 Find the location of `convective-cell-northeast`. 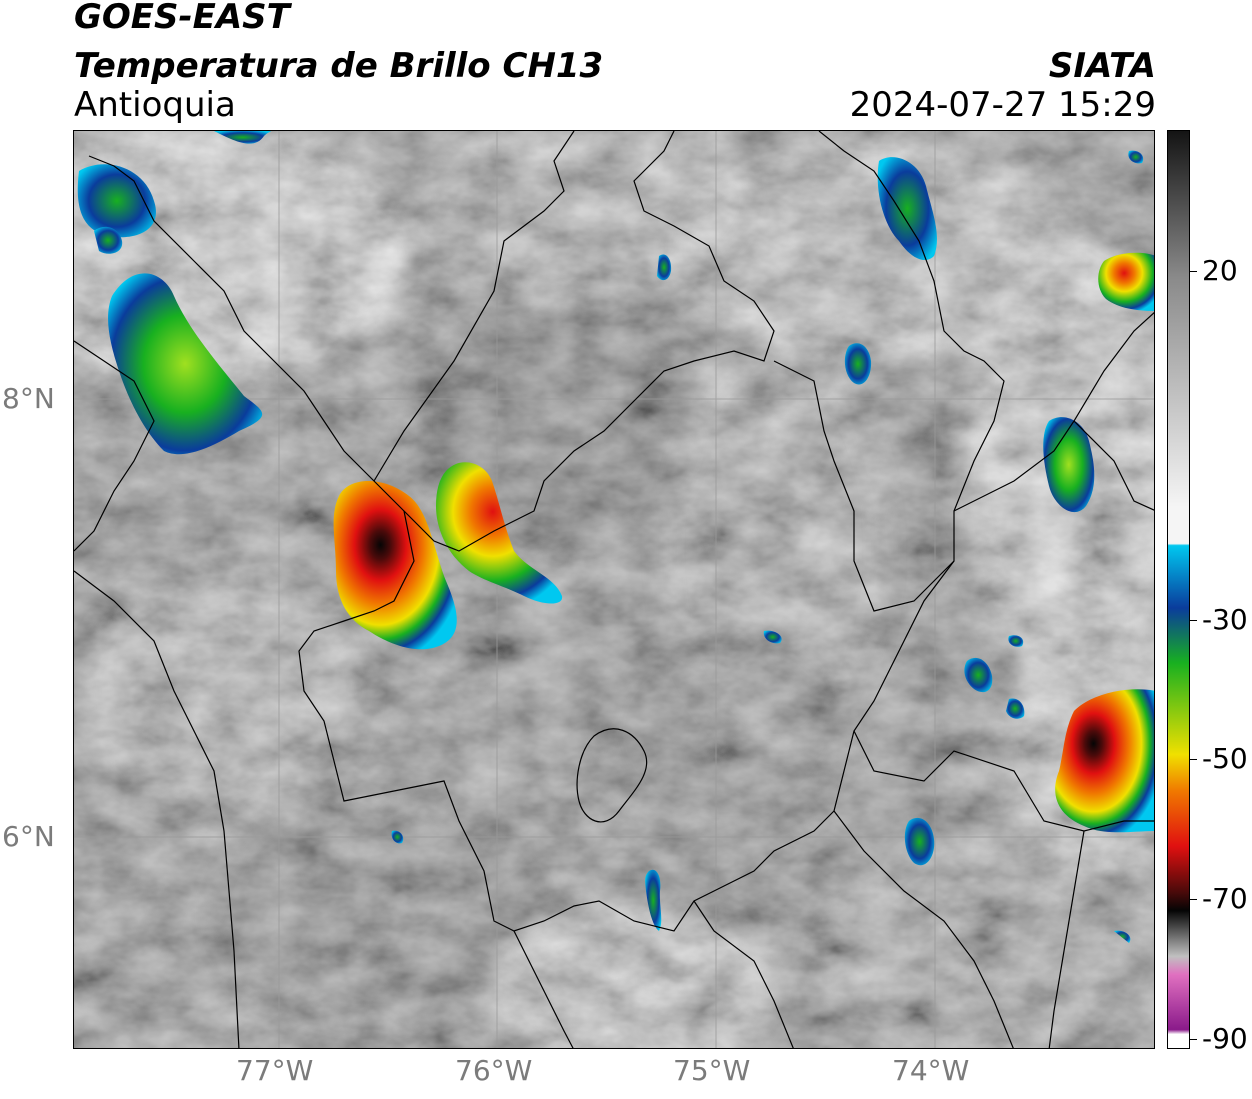

convective-cell-northeast is located at coordinates (1126, 281).